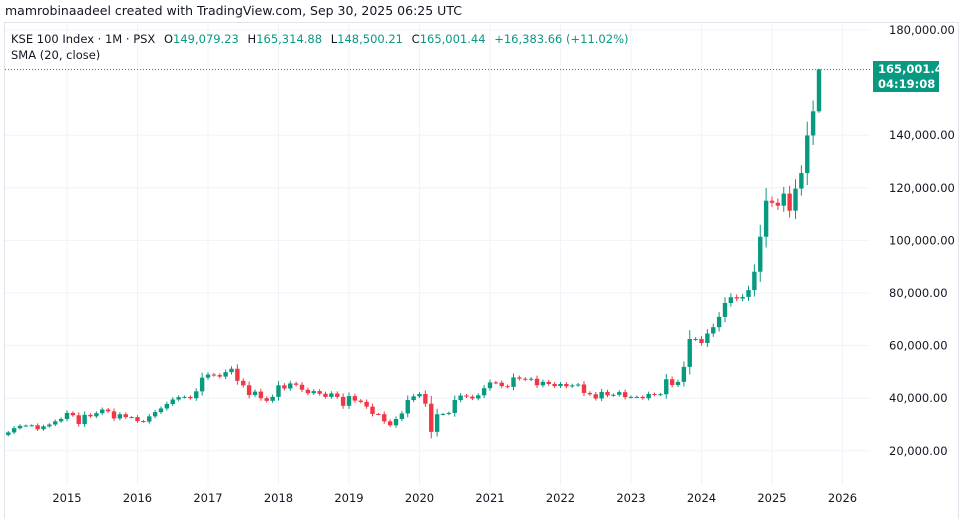 The width and height of the screenshot is (961, 521). I want to click on low-value: 148,500.21, so click(370, 39).